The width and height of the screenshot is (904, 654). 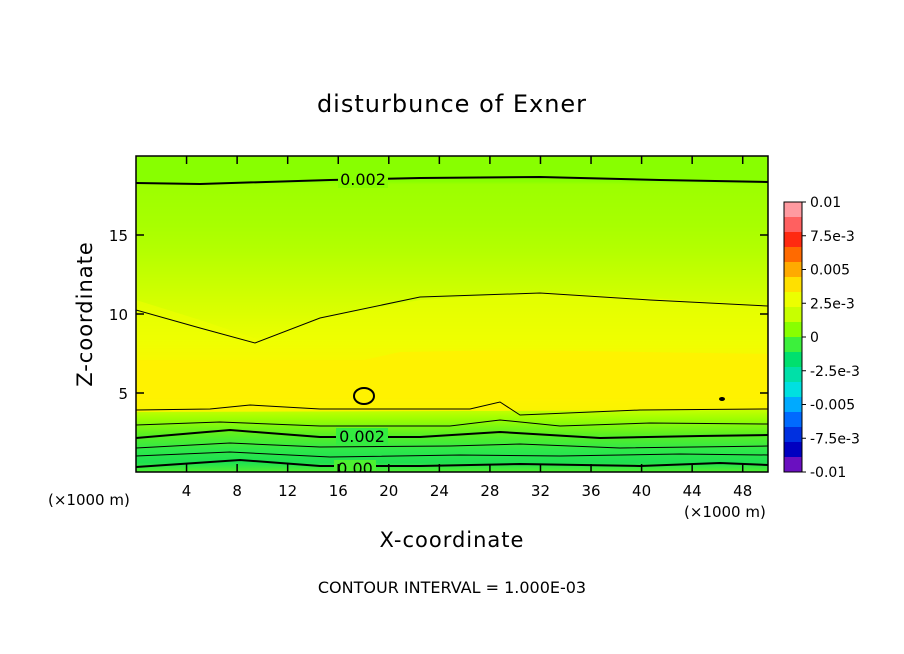 What do you see at coordinates (832, 304) in the screenshot?
I see `colorbar-label: 2.5e-3` at bounding box center [832, 304].